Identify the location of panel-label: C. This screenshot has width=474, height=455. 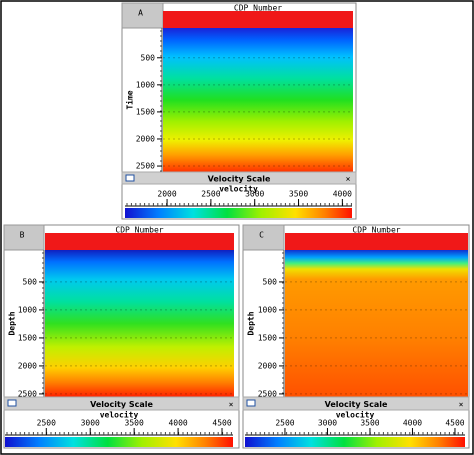
(261, 235).